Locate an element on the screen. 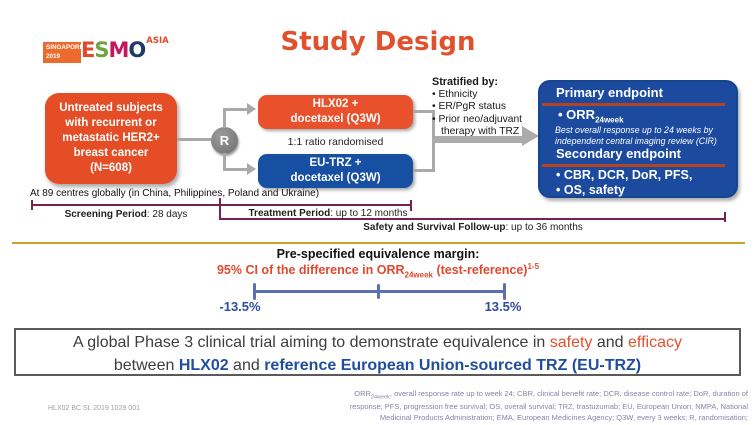 The image size is (756, 425). secondary-endpoint-items: • CBR, DCR, DoR, PFS, • OS, safety is located at coordinates (624, 183).